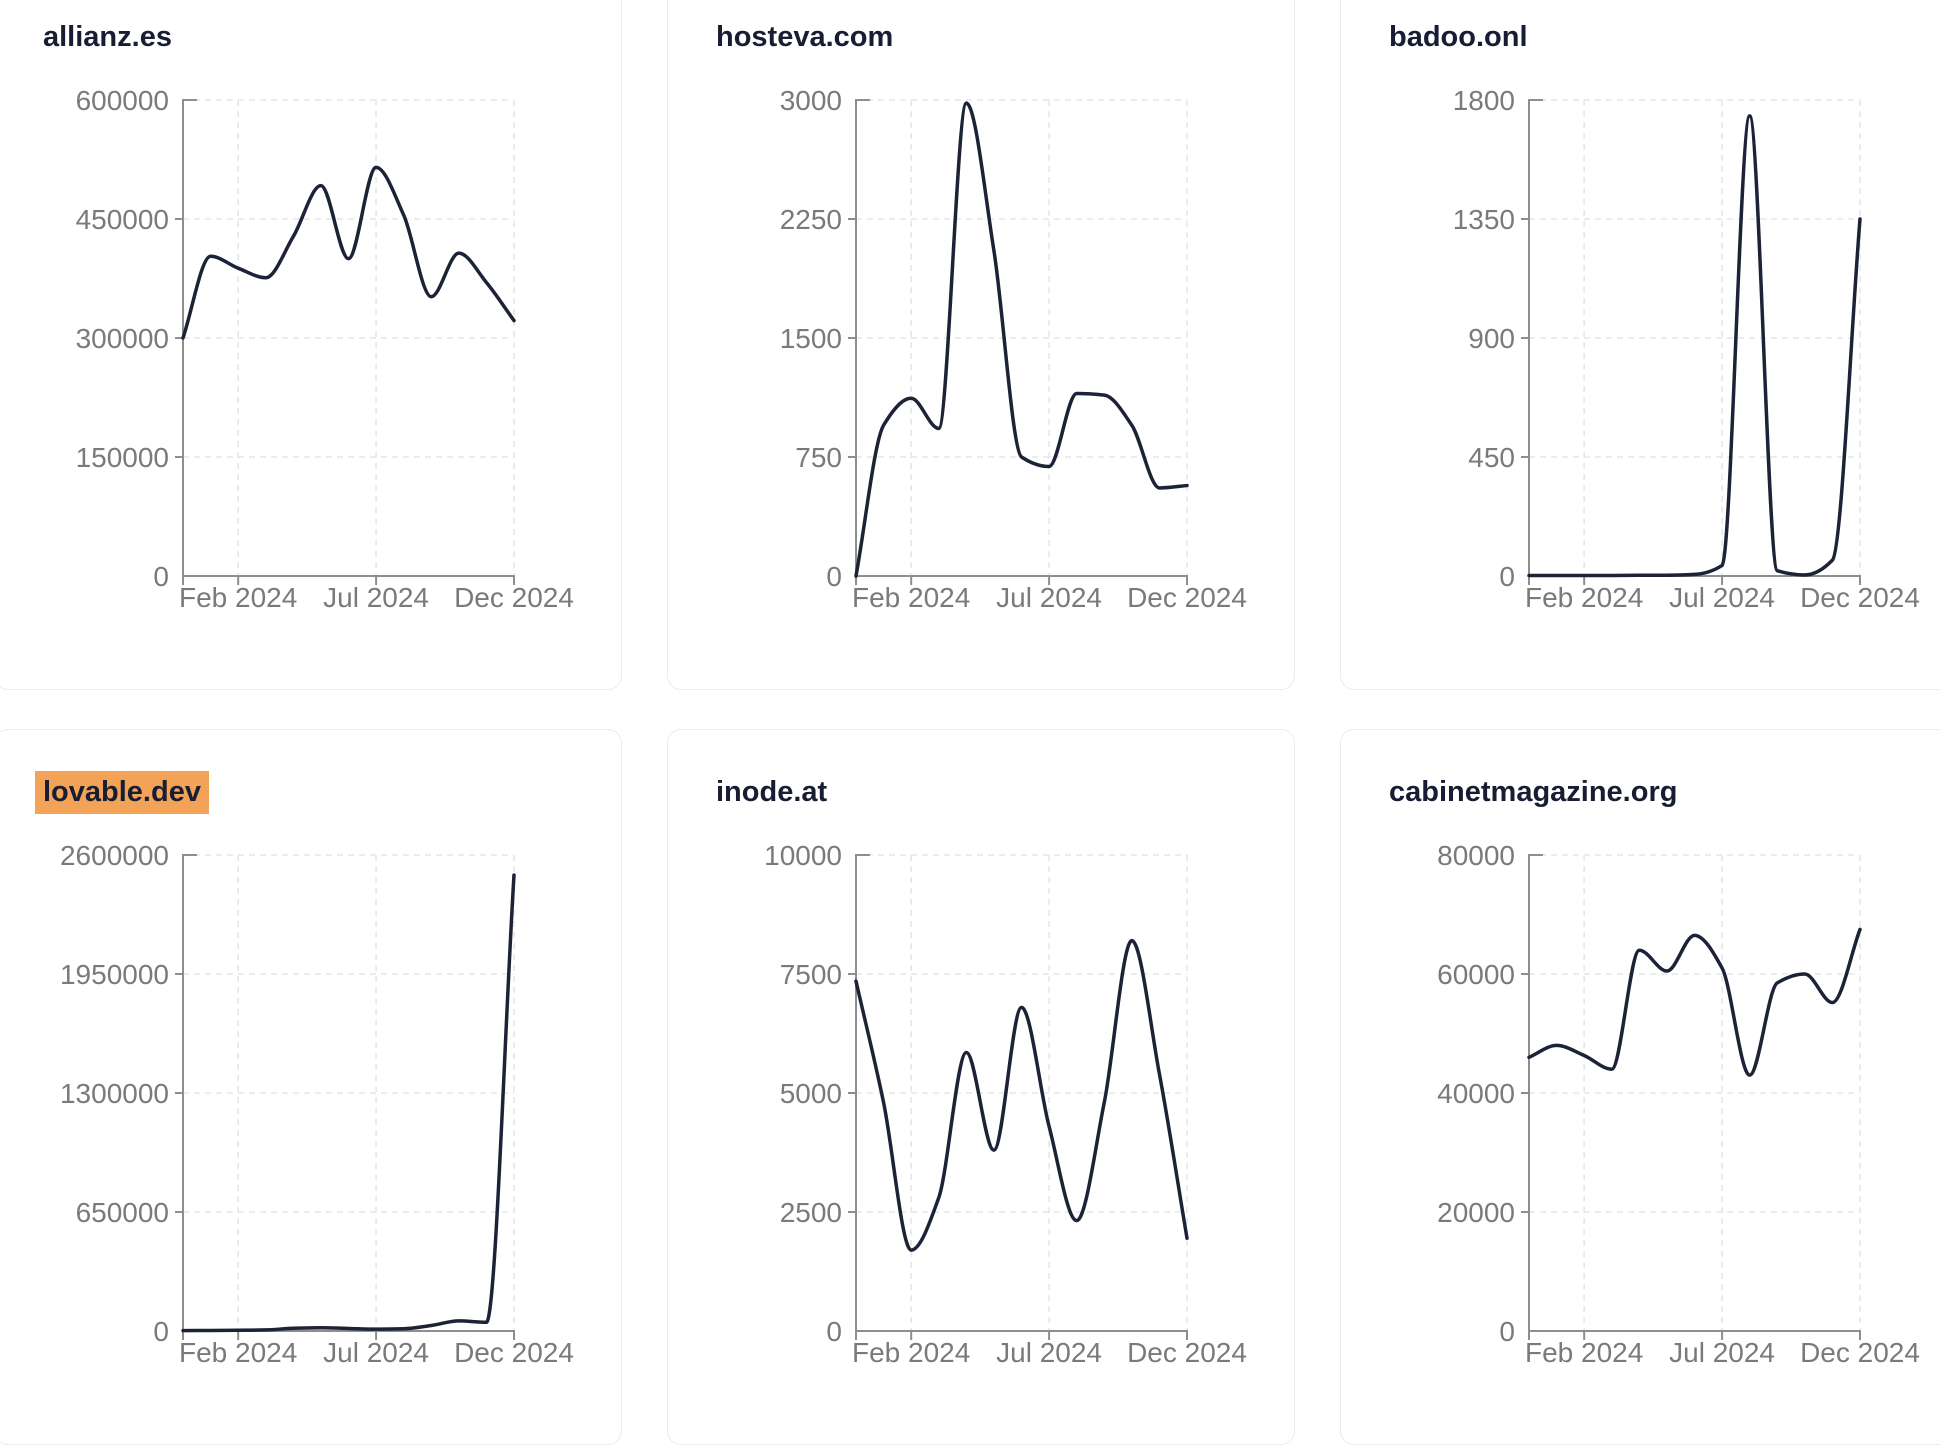 This screenshot has height=1452, width=1940. I want to click on y-axis-tick-label: 1300000, so click(114, 1093).